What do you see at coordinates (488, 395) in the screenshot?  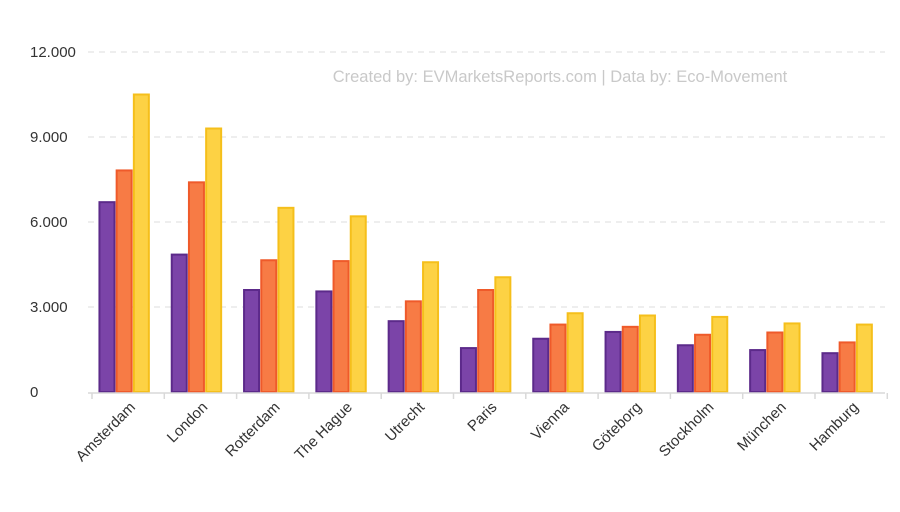 I see `x-axis` at bounding box center [488, 395].